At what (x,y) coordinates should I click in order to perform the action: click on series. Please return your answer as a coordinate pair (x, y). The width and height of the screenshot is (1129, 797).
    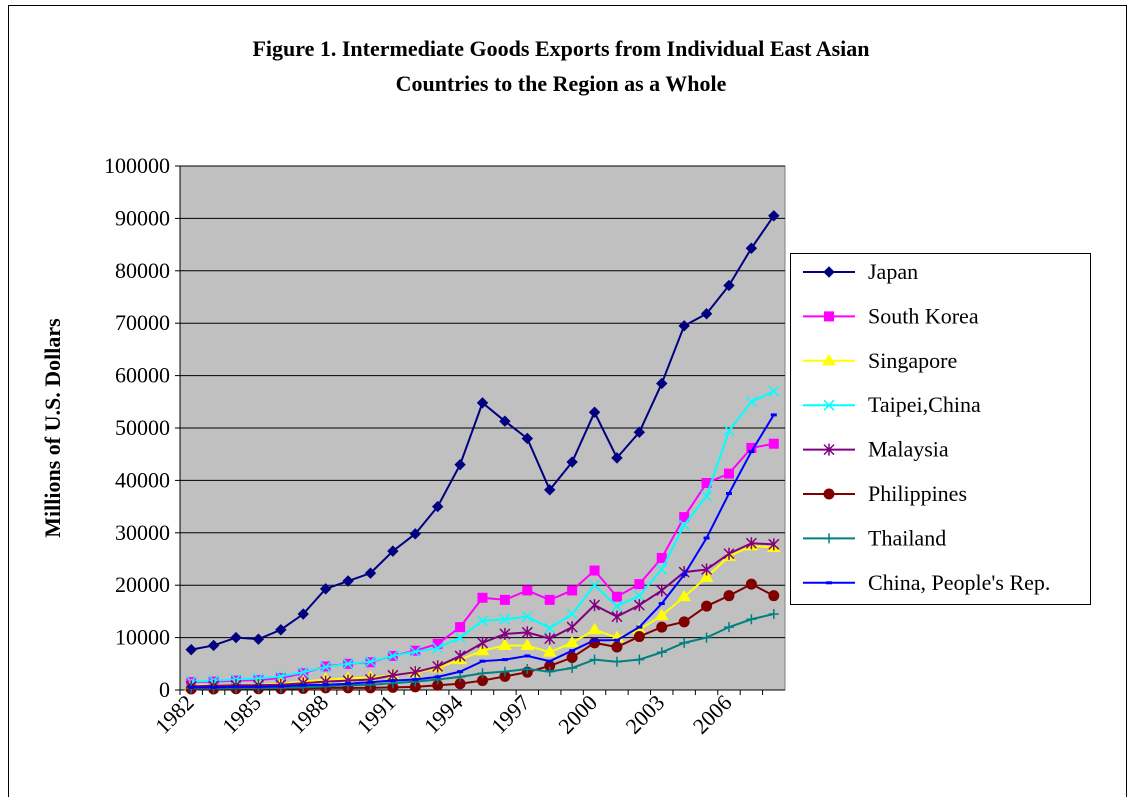
    Looking at the image, I should click on (482, 651).